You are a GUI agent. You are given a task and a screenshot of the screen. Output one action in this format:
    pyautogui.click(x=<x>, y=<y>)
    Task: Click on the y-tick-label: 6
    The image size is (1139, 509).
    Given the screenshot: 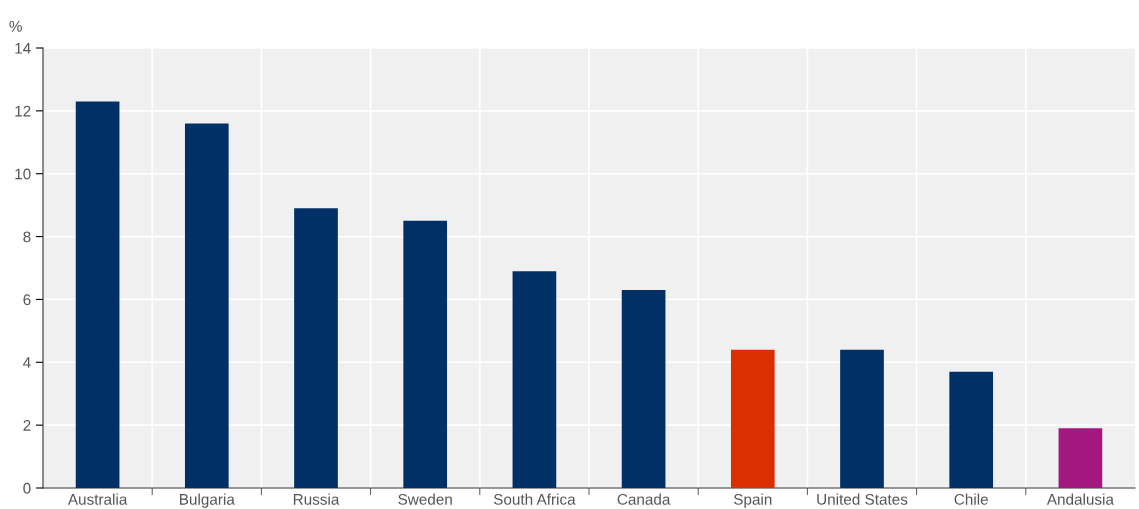 What is the action you would take?
    pyautogui.click(x=27, y=300)
    